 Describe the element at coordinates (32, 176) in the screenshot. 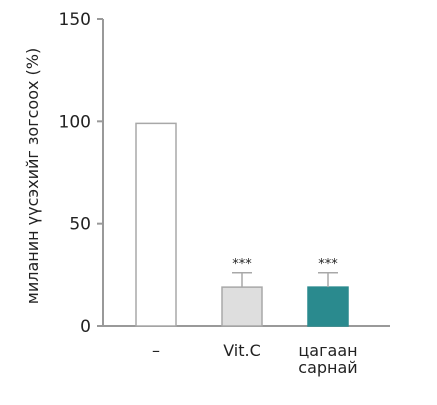

I see `y-axis-label: миланин үүсэхийг зогсоох (%)` at that location.